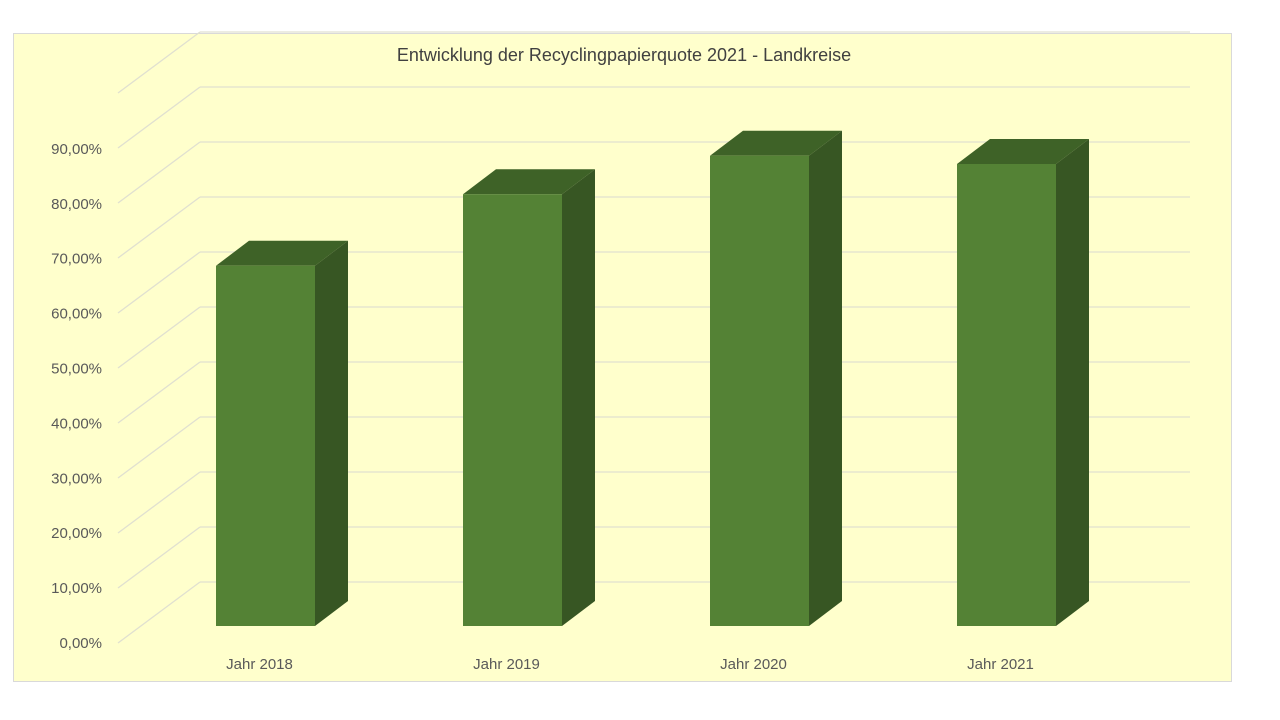 The image size is (1280, 720). I want to click on y-tick-label: 10,00%, so click(76, 588).